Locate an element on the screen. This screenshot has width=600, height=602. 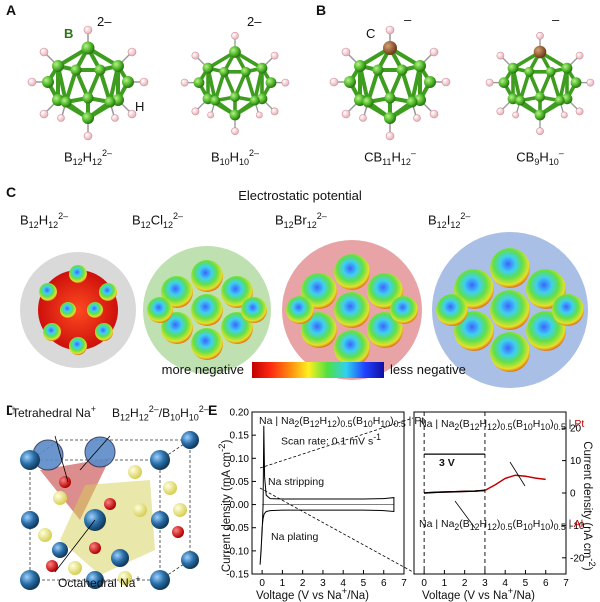
y-tick-label: 20 is located at coordinates (576, 429).